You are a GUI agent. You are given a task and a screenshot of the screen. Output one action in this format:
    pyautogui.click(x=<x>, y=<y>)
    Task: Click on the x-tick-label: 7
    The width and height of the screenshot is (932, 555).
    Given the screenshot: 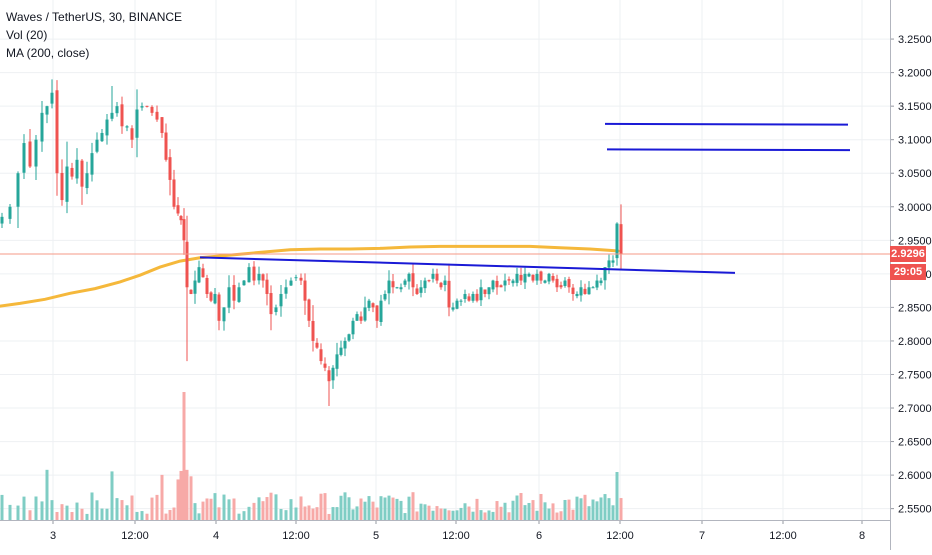 What is the action you would take?
    pyautogui.click(x=702, y=536)
    